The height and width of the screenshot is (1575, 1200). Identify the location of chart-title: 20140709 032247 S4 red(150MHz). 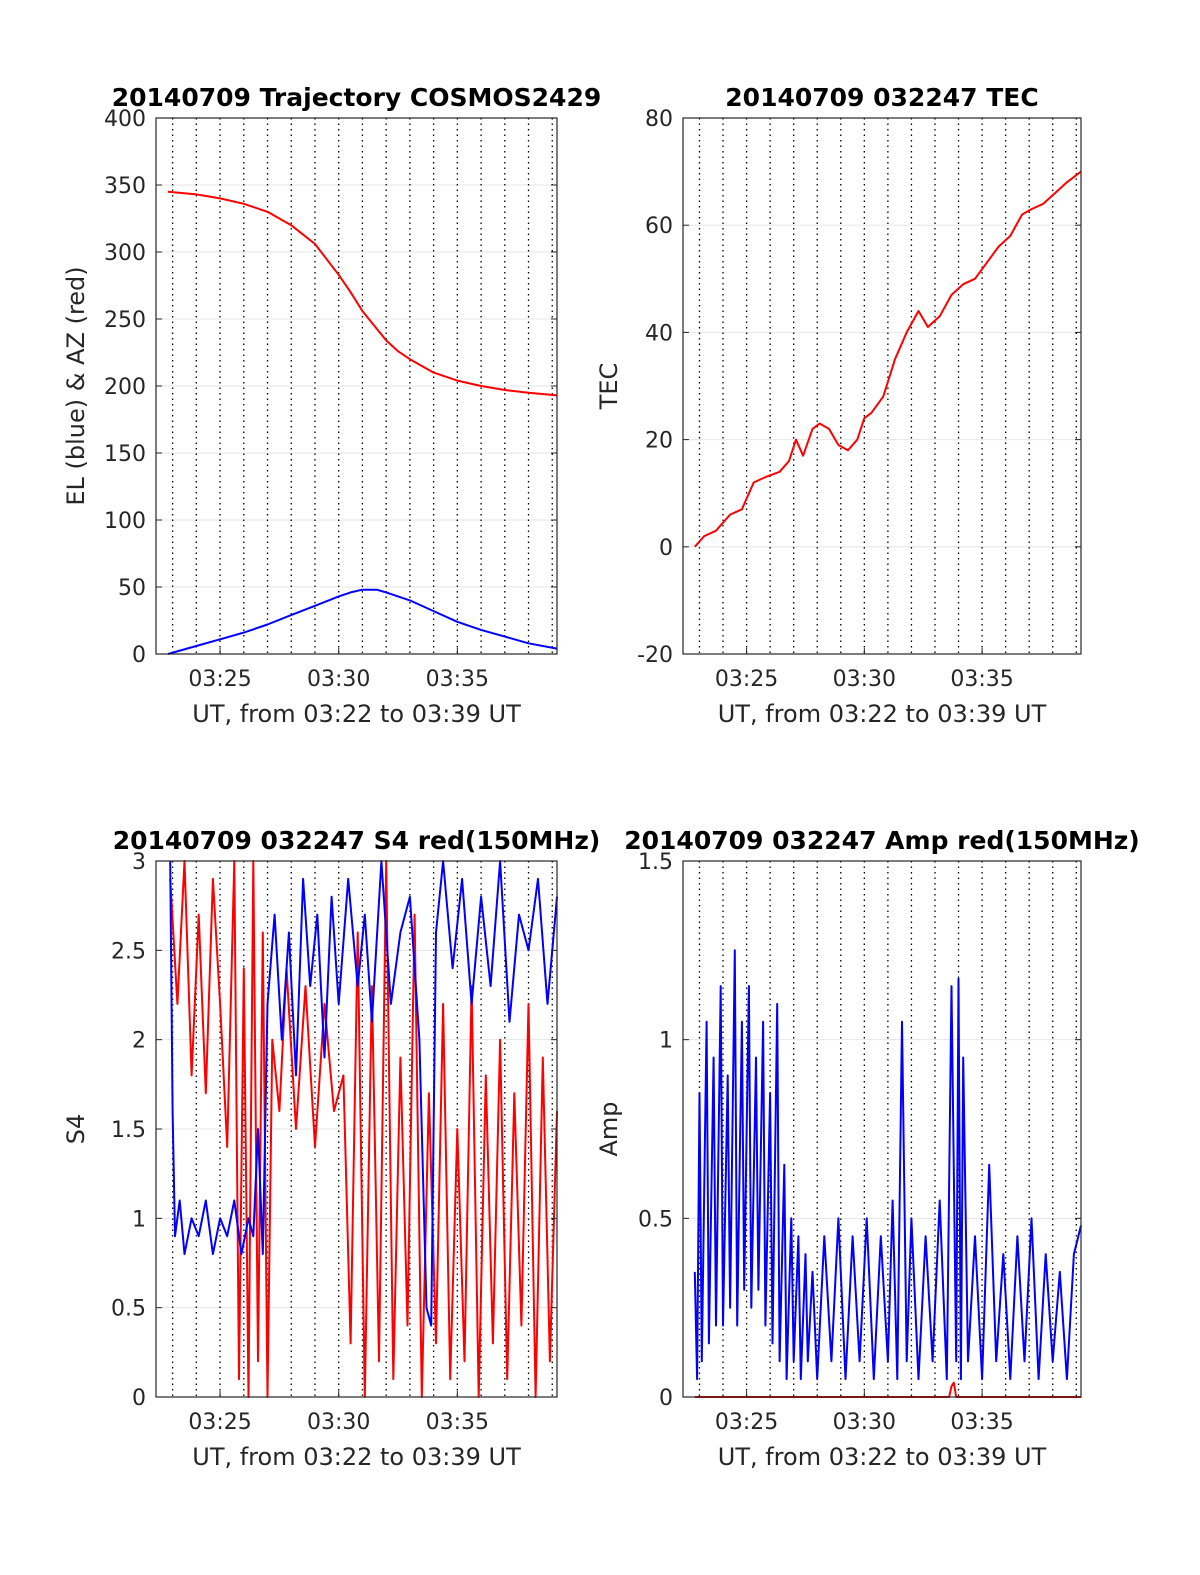
(357, 840).